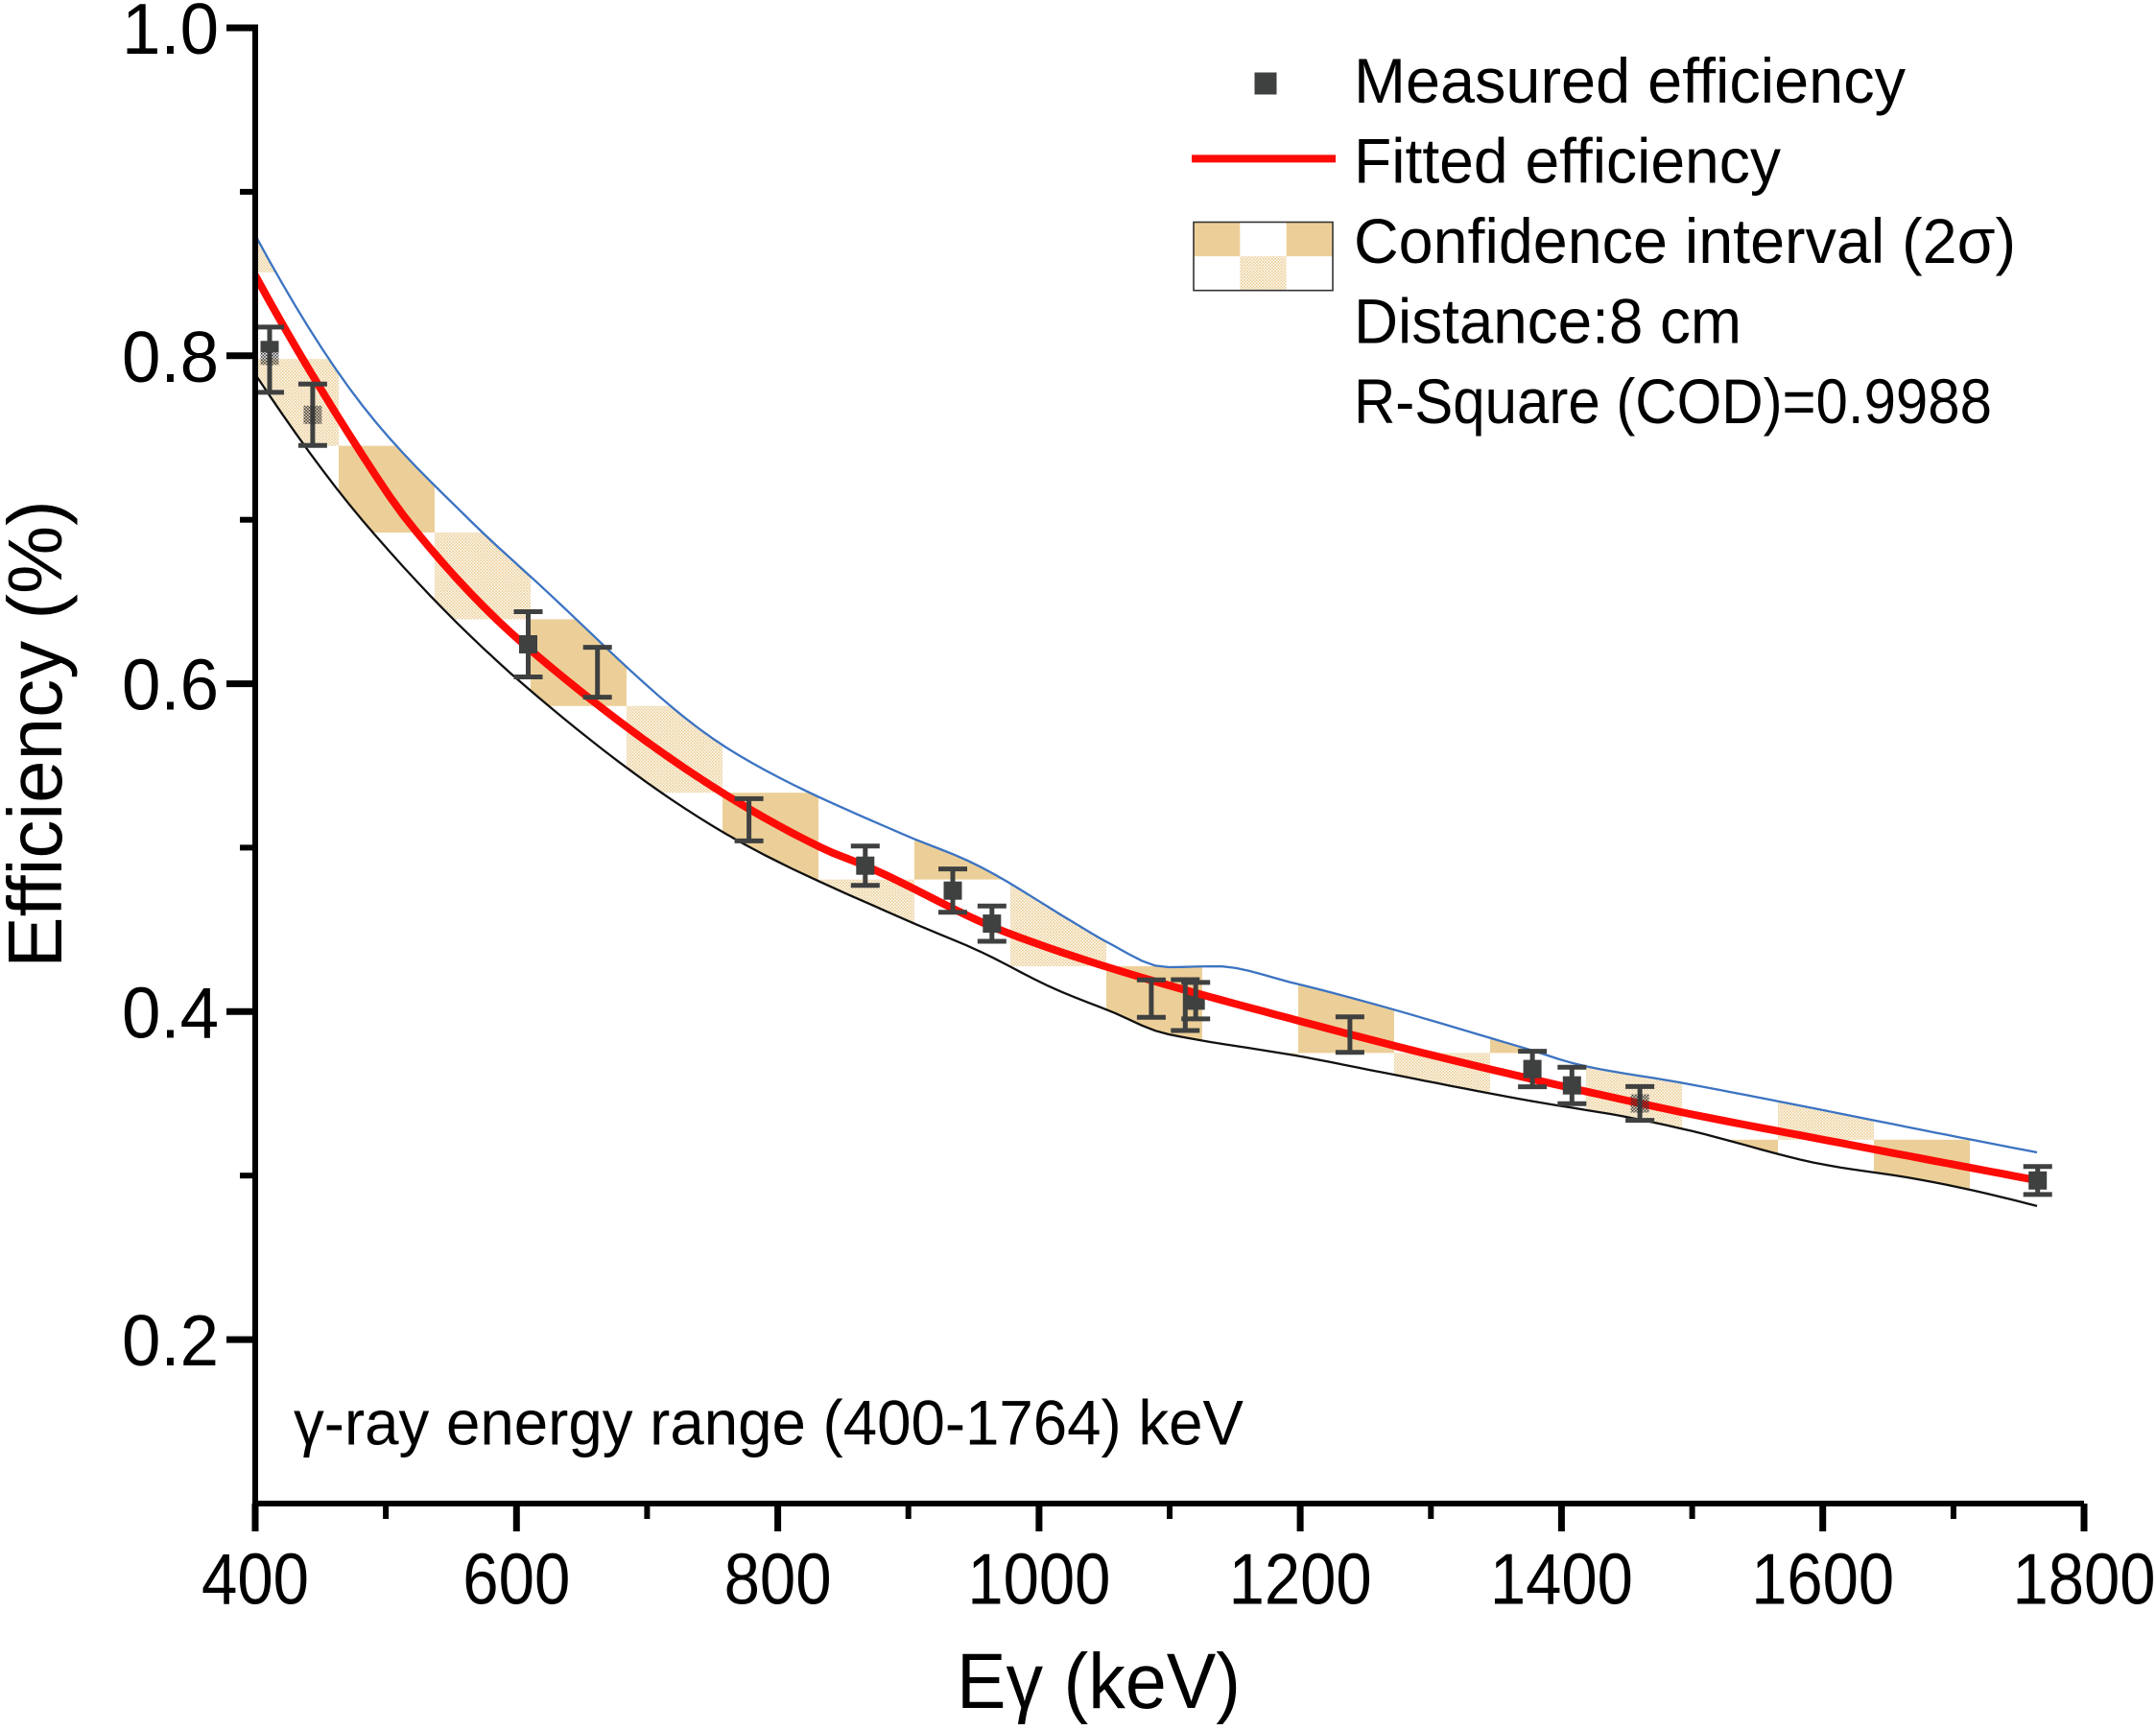 Image resolution: width=2156 pixels, height=1730 pixels. What do you see at coordinates (1099, 1682) in the screenshot?
I see `svg-text: Eγ (keV)` at bounding box center [1099, 1682].